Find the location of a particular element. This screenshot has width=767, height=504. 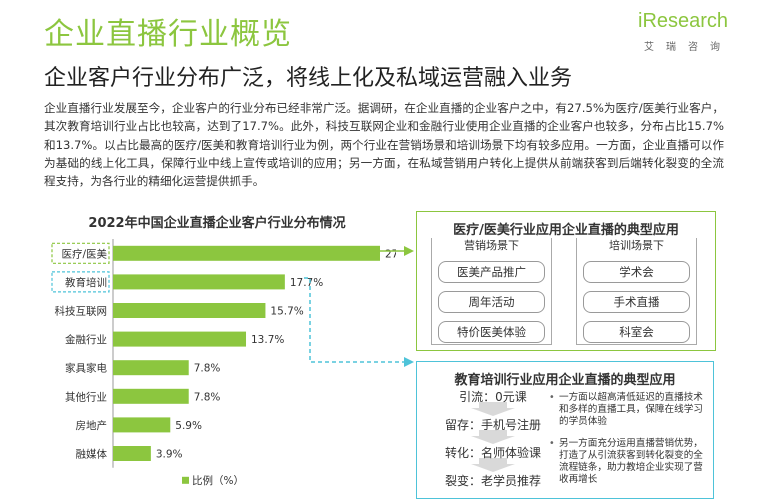

conversion-funnel: 引流：0元课 留存：手机号注册 转化：名师体验课 裂变：老学员推荐 is located at coordinates (493, 443).